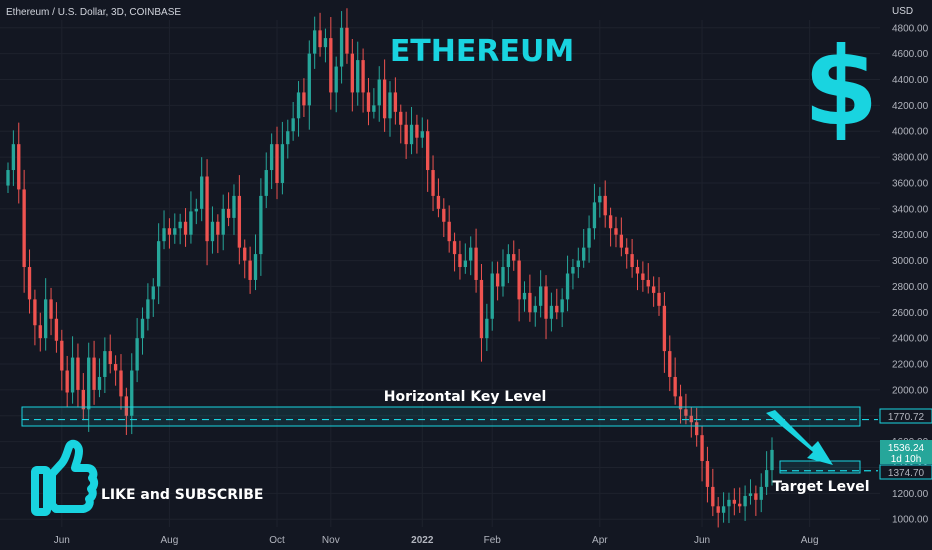 The height and width of the screenshot is (550, 932). I want to click on y-tick-label: 3400.00, so click(910, 209).